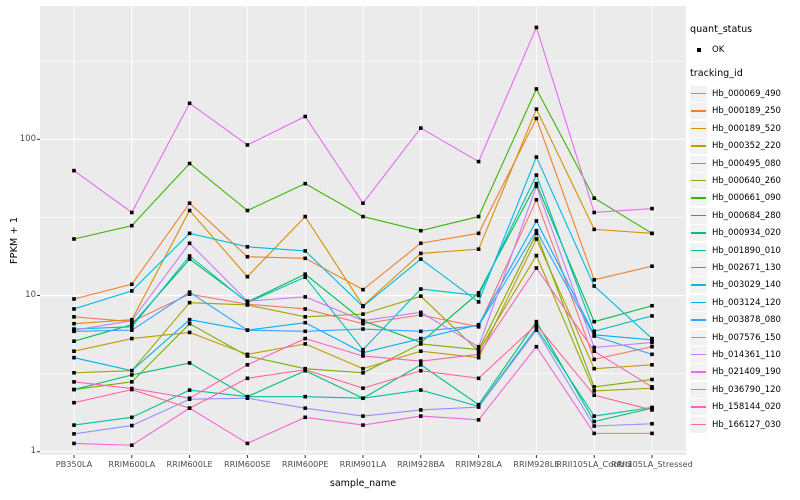  What do you see at coordinates (721, 29) in the screenshot?
I see `legend-title-quant-status: quant_status` at bounding box center [721, 29].